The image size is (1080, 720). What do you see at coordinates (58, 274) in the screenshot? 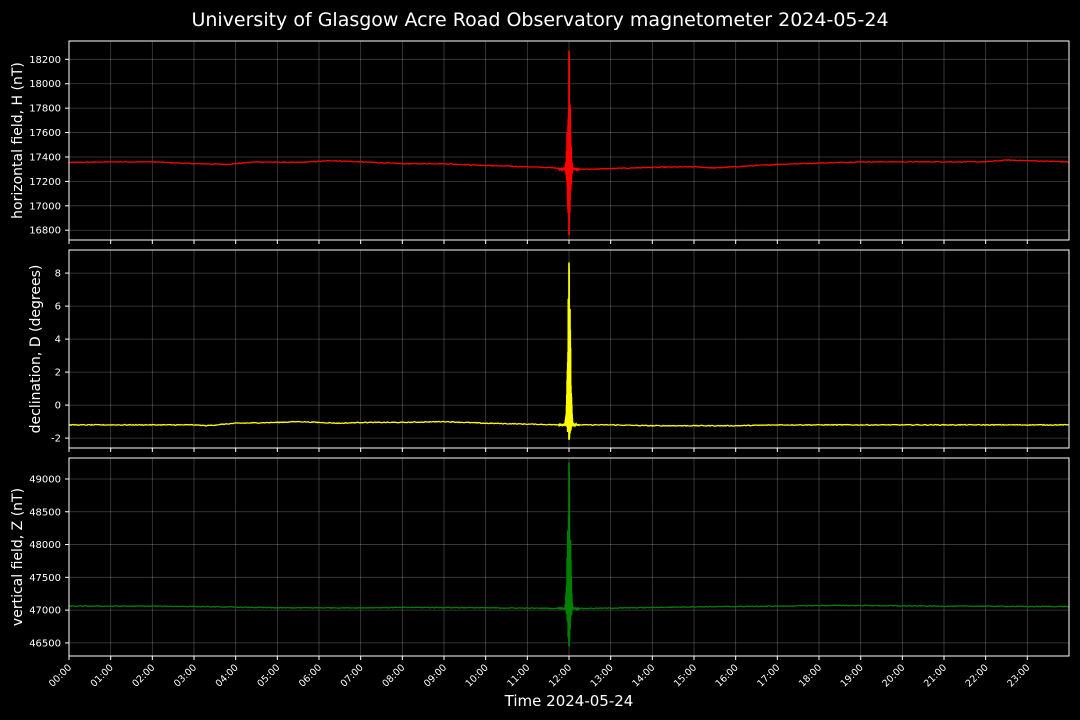
I see `y-tick-label: 8` at bounding box center [58, 274].